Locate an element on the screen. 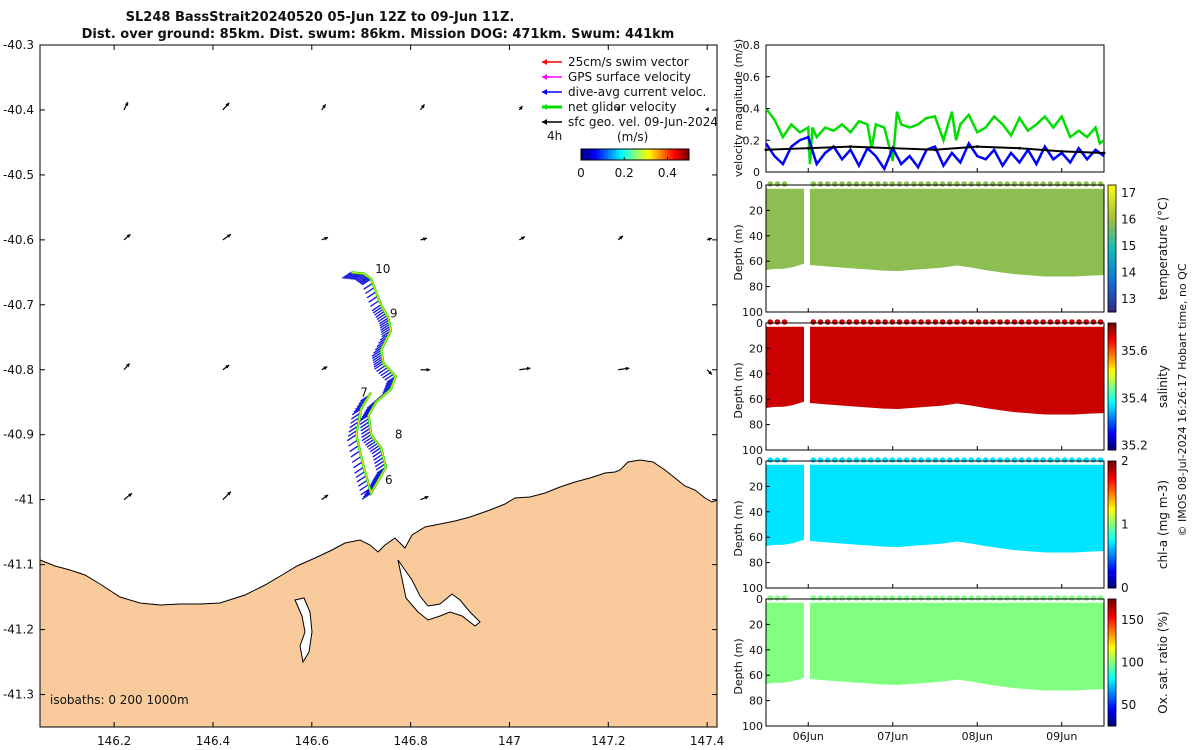 This screenshot has height=750, width=1200. lat-tick-label: -40.6 is located at coordinates (18, 240).